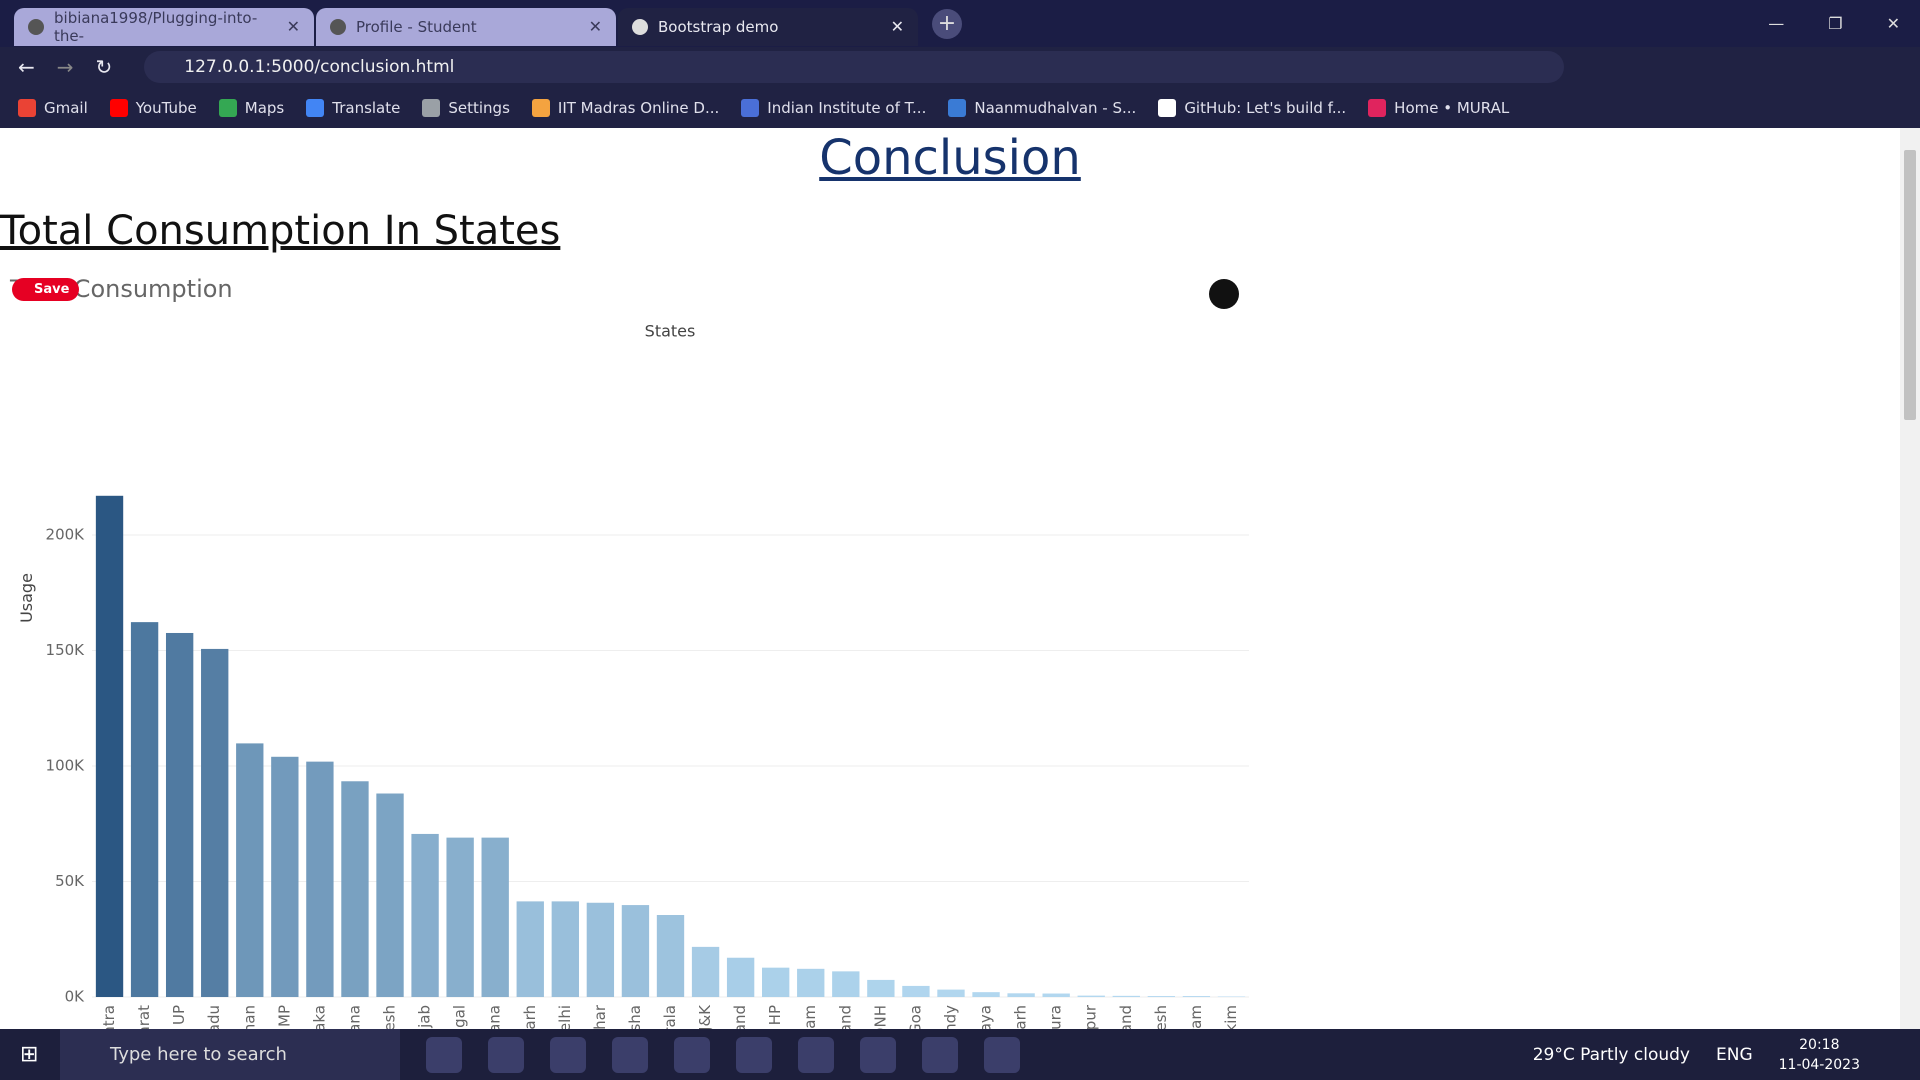 This screenshot has height=1080, width=1920. What do you see at coordinates (26, 67) in the screenshot?
I see `back: ←` at bounding box center [26, 67].